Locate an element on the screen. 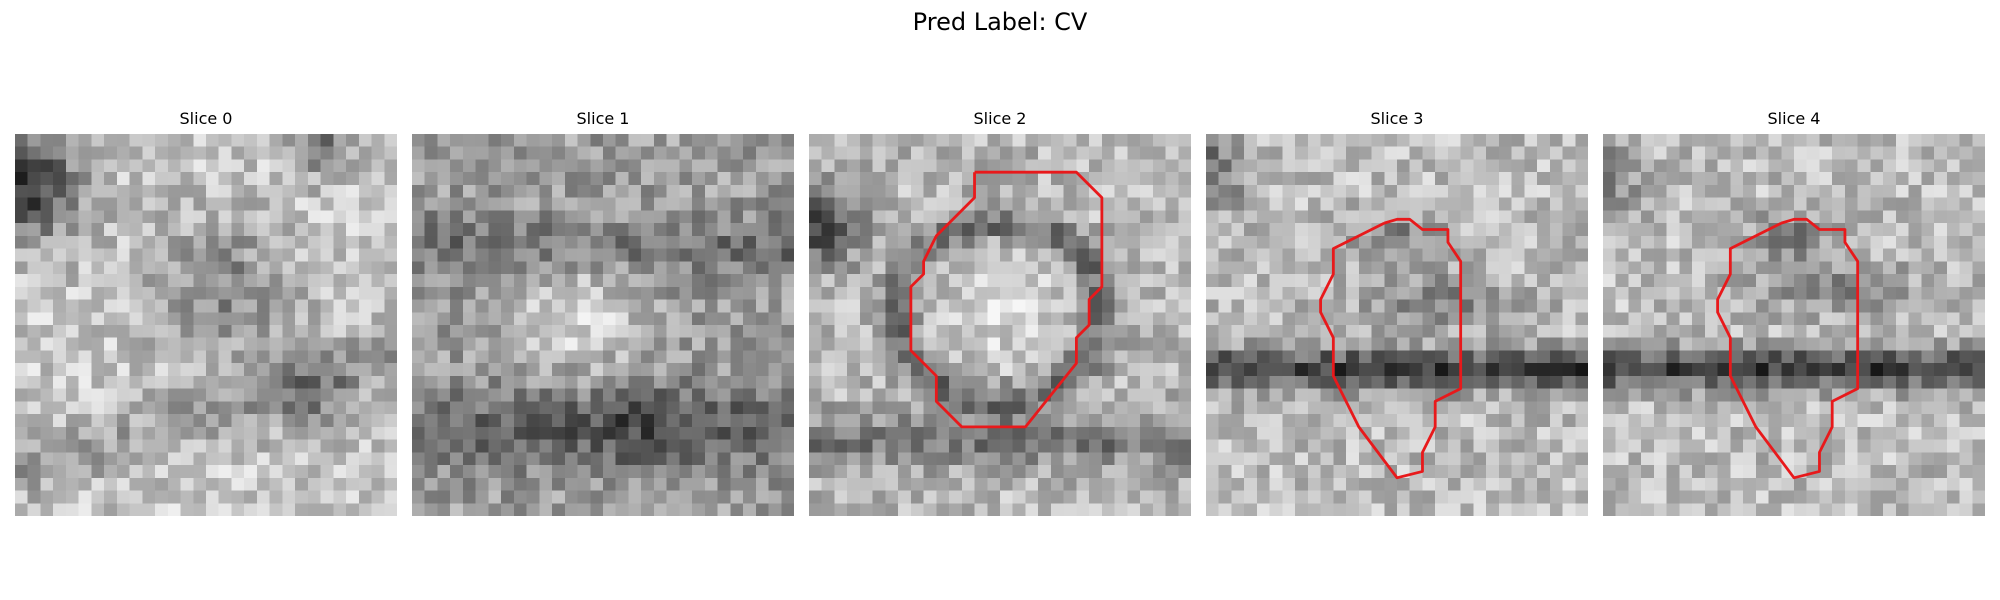  slice-title: Slice 2 is located at coordinates (1000, 118).